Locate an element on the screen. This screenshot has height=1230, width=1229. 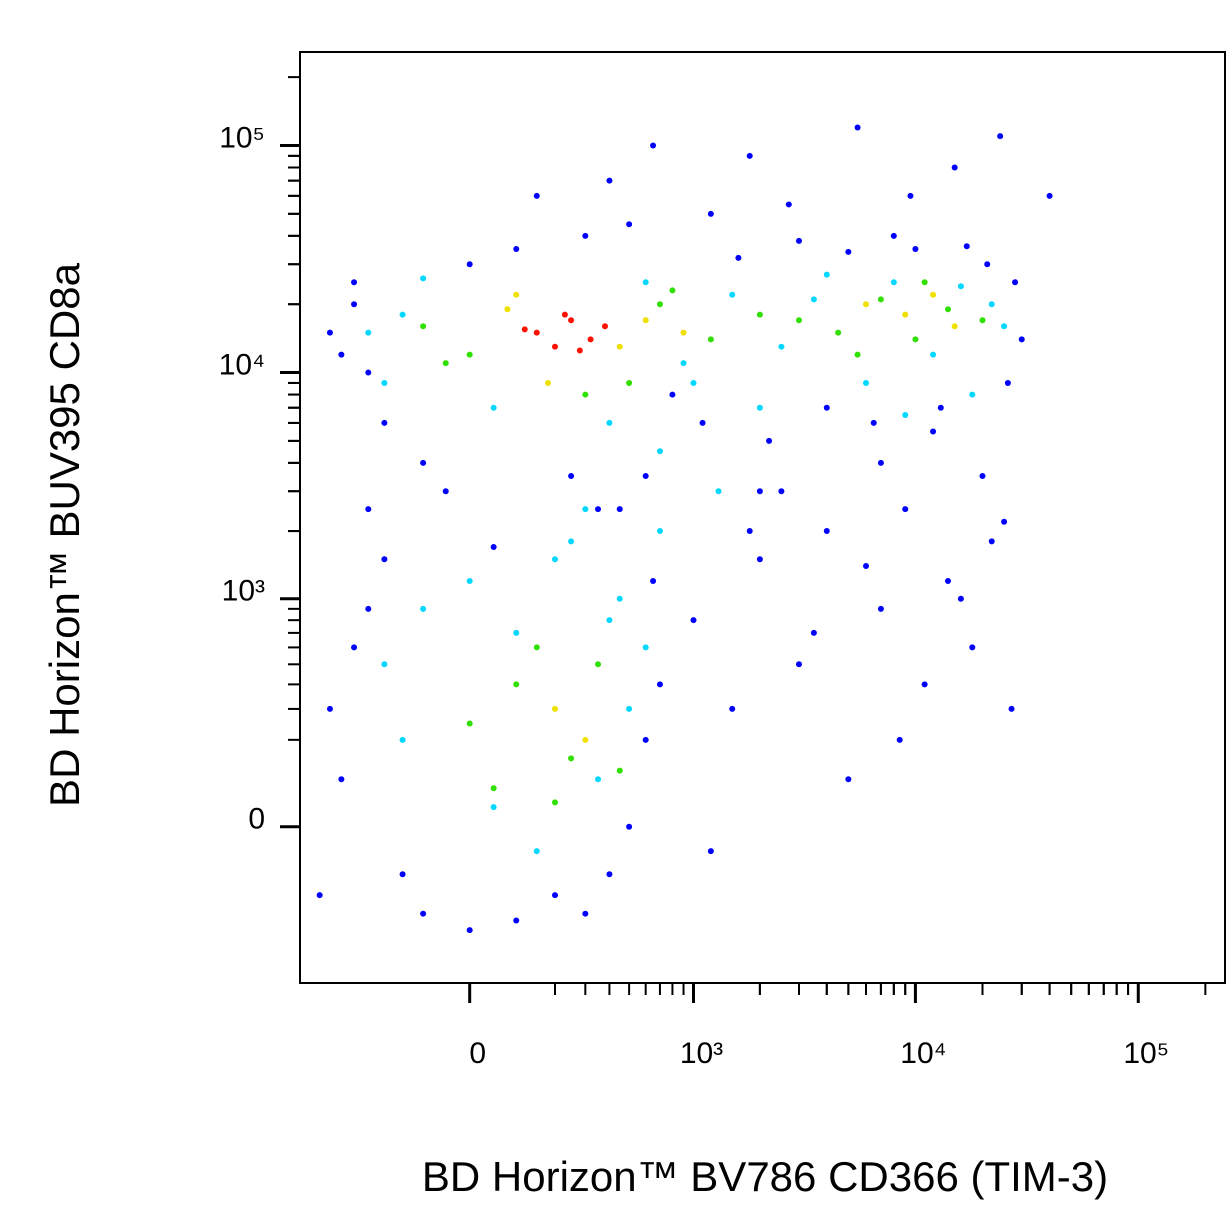
y-tick-label: 10⁵ is located at coordinates (242, 137).